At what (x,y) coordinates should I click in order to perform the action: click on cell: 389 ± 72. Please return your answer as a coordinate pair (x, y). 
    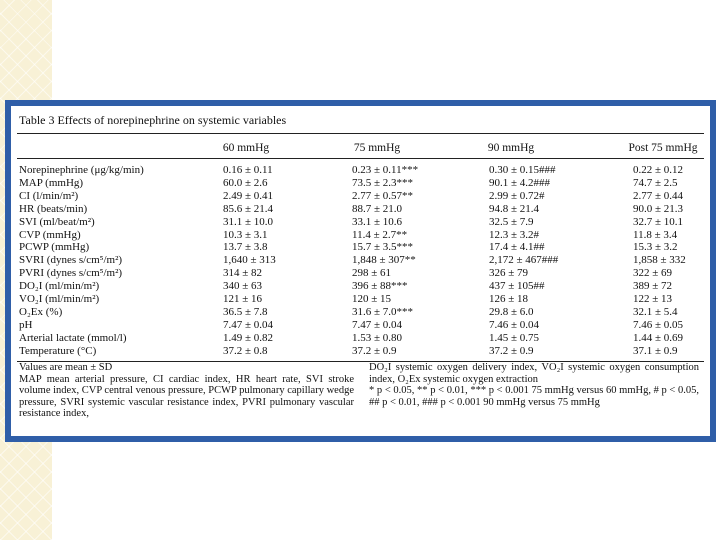
    Looking at the image, I should click on (653, 286).